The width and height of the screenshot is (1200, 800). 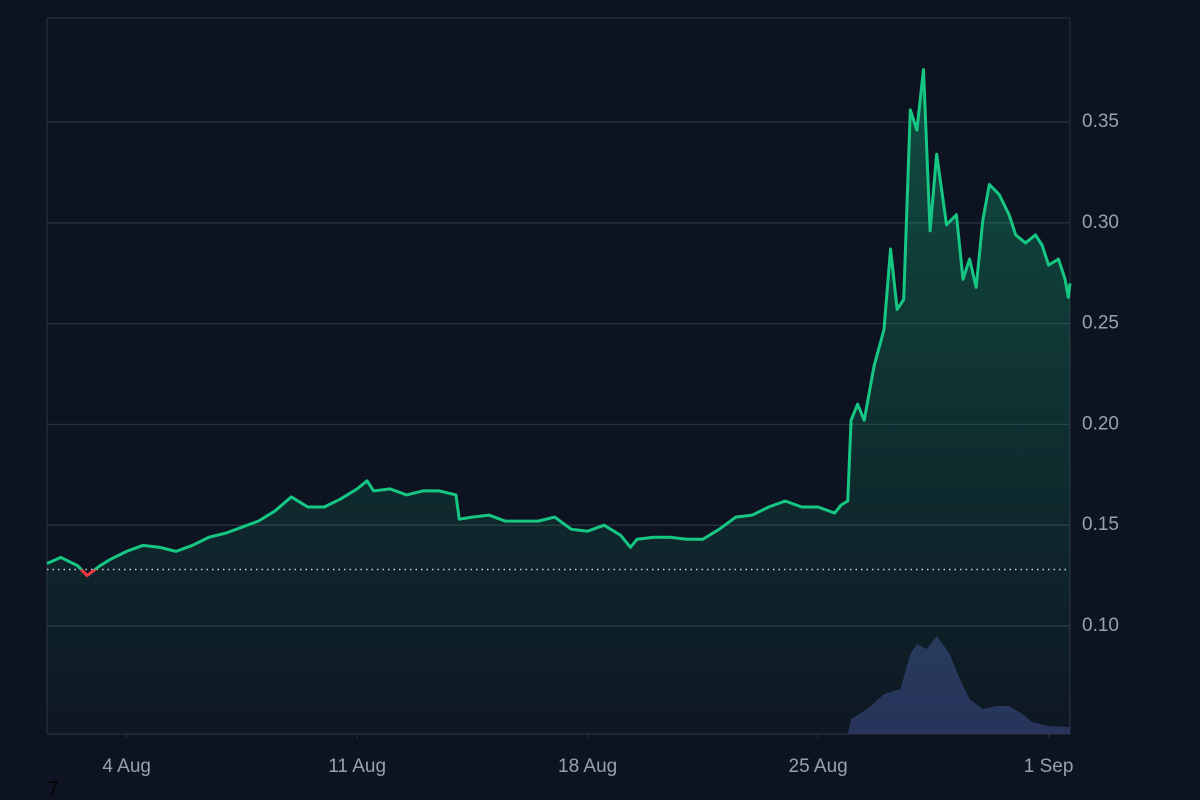 What do you see at coordinates (1100, 625) in the screenshot?
I see `y-tick-label: 0.10` at bounding box center [1100, 625].